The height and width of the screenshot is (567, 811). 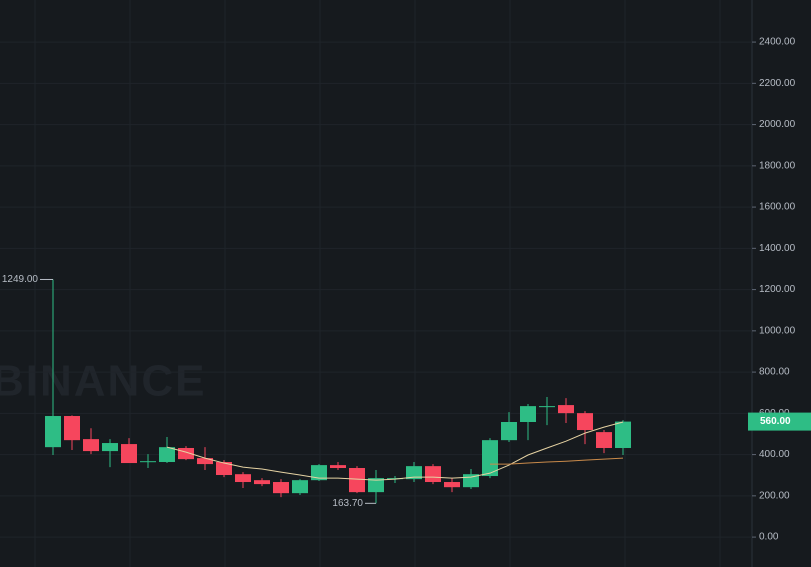 I want to click on y-tick-label: 1200.00, so click(x=777, y=289).